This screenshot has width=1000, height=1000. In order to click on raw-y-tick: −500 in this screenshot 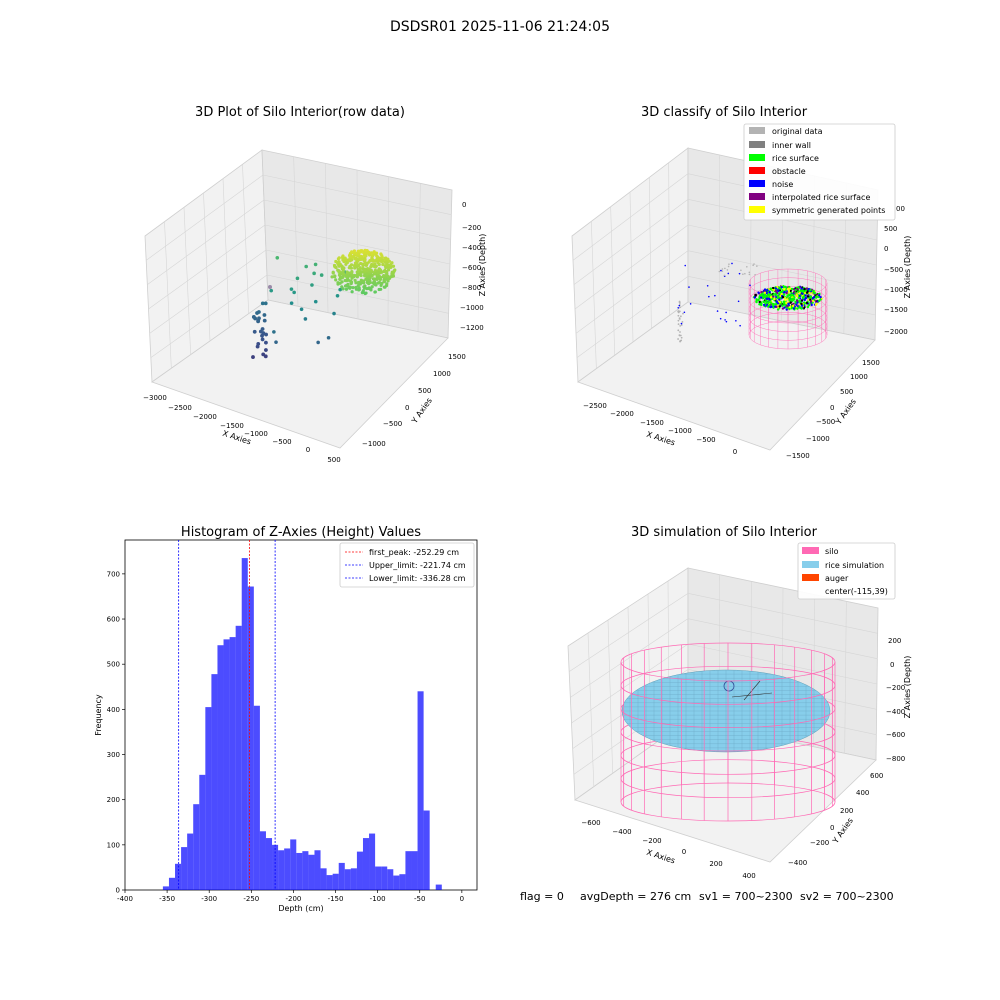, I will do `click(392, 424)`.